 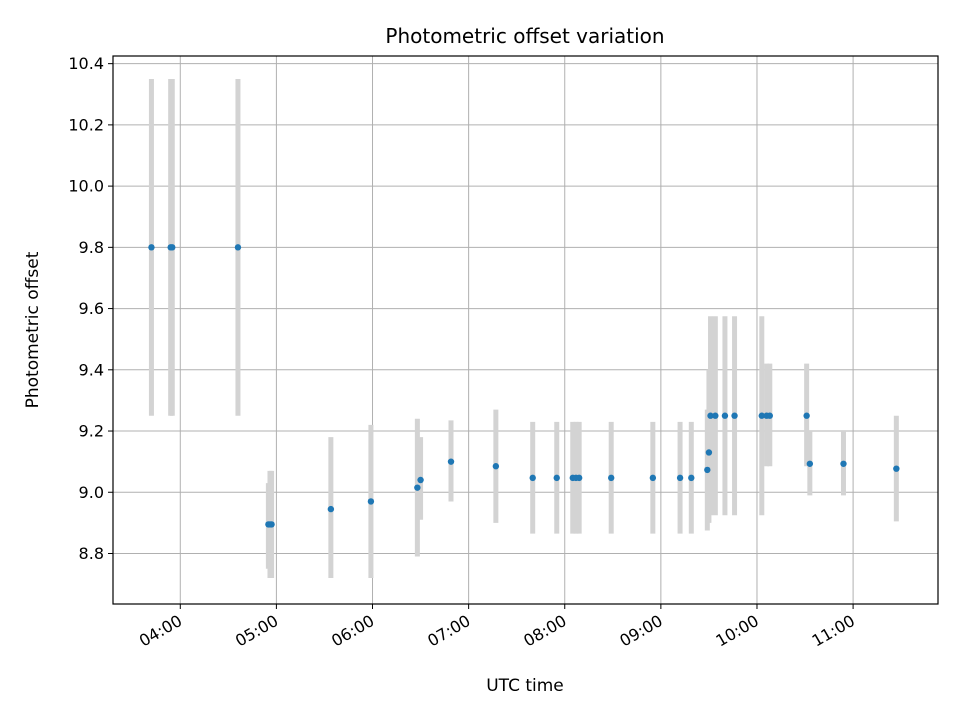 I want to click on y-tick-label: 10.0, so click(x=86, y=186).